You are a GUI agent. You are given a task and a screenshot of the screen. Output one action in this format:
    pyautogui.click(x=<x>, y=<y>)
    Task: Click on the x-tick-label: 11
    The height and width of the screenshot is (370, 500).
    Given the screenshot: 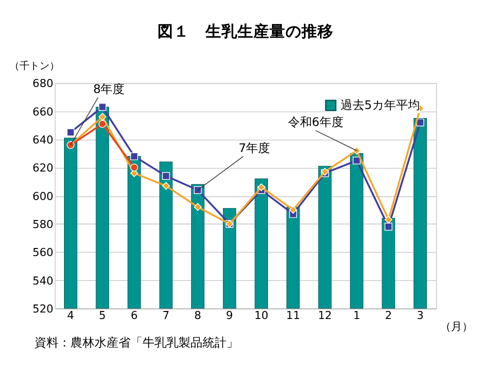 What is the action you would take?
    pyautogui.click(x=293, y=315)
    